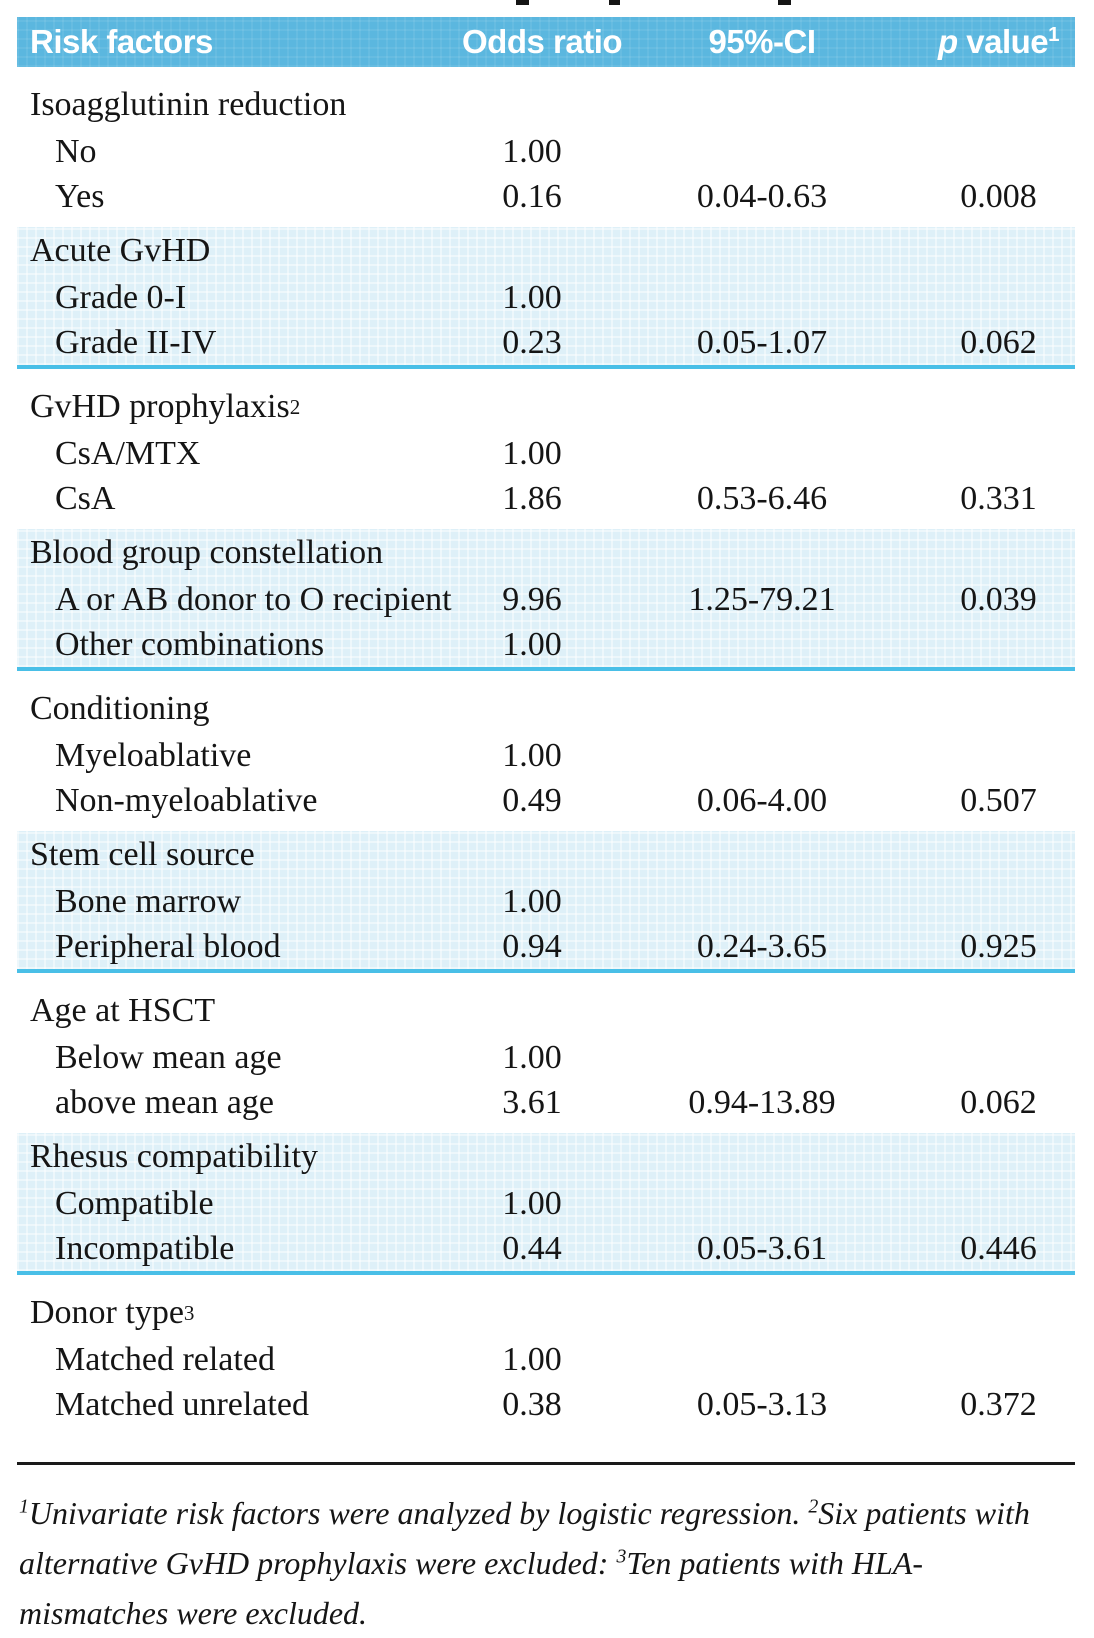 The height and width of the screenshot is (1638, 1094). What do you see at coordinates (174, 1156) in the screenshot?
I see `section-heading-label: Rhesus compatibility` at bounding box center [174, 1156].